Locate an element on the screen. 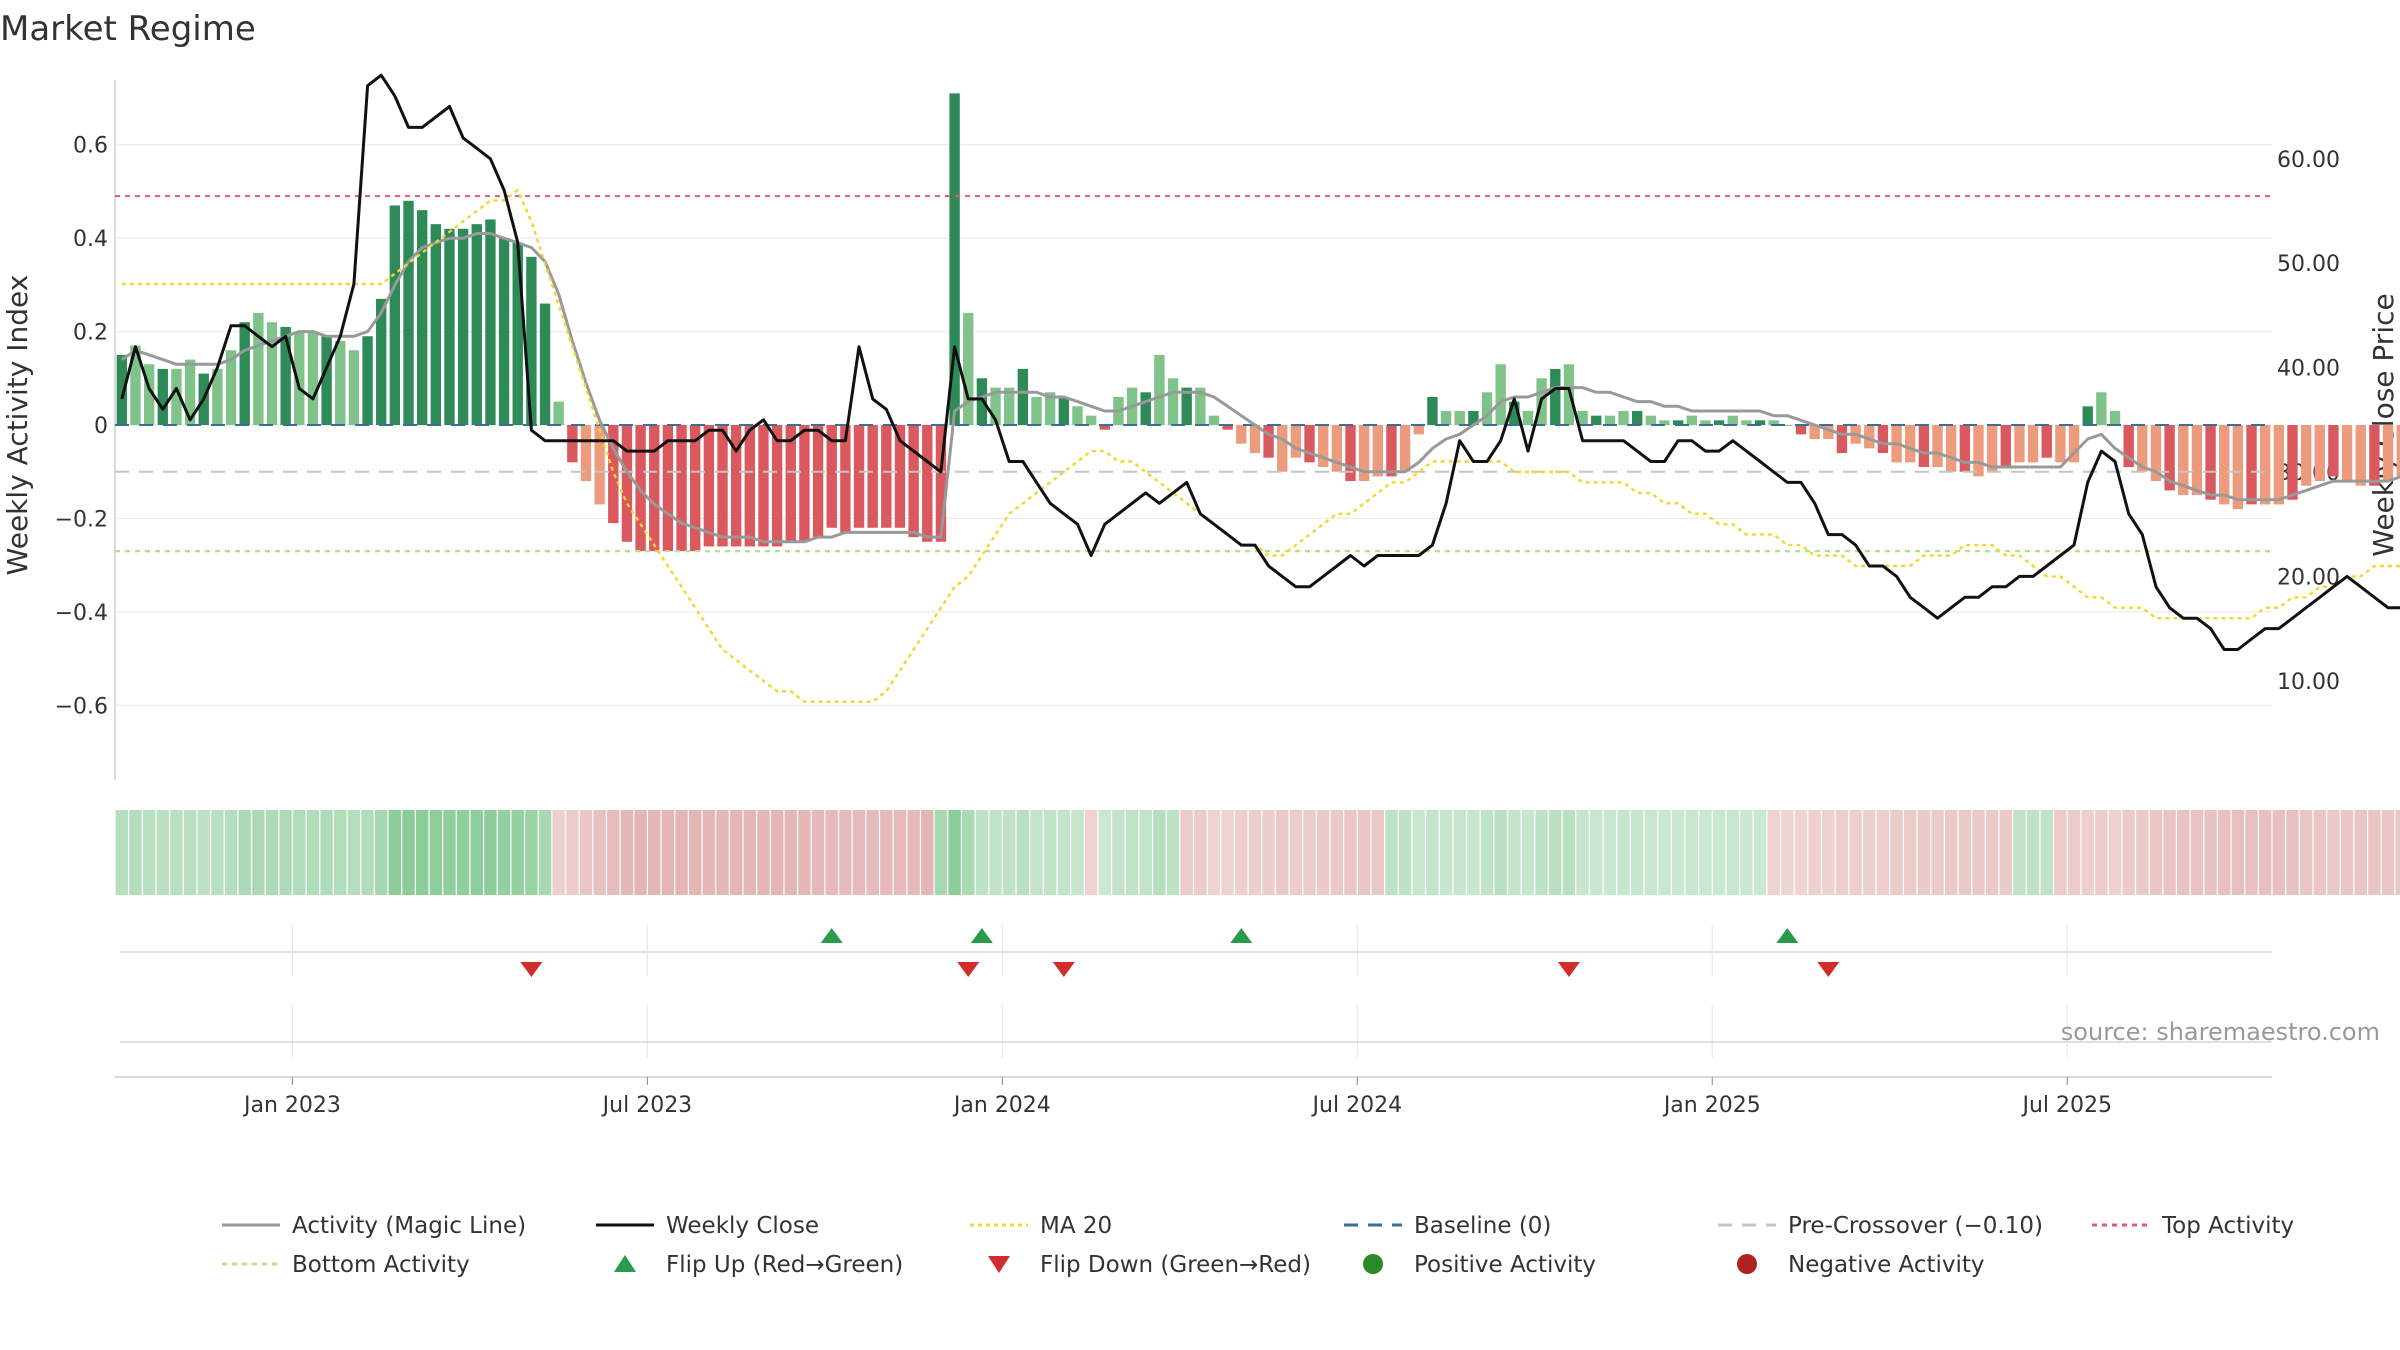  legend-item: Bottom Activity is located at coordinates (346, 1265).